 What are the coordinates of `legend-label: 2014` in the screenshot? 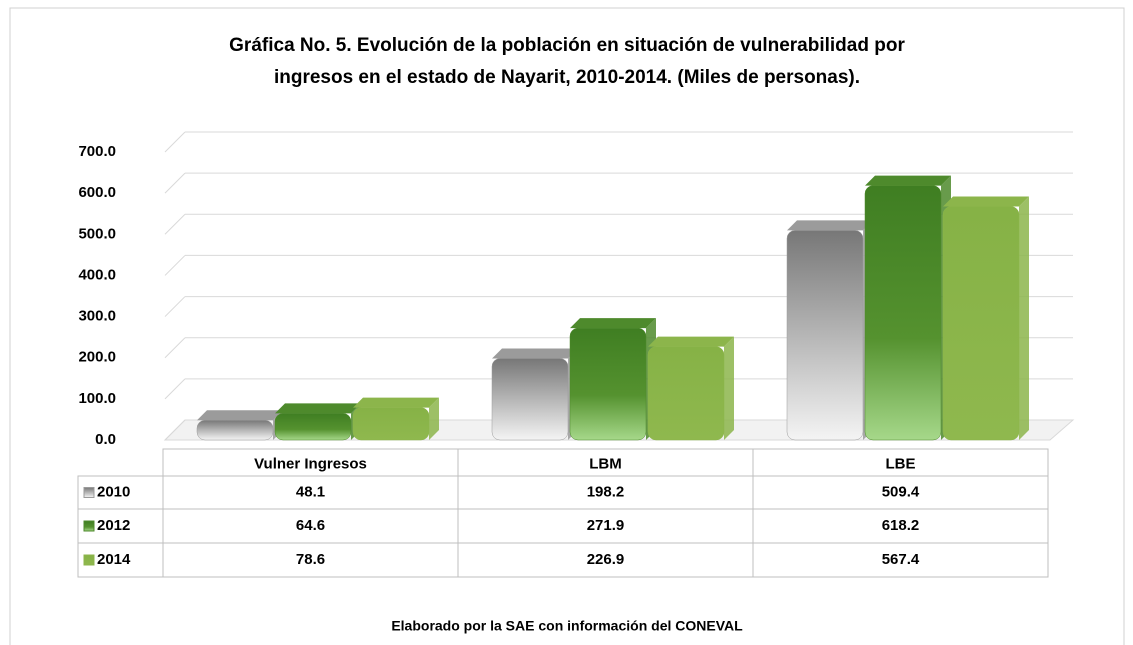 It's located at (114, 559).